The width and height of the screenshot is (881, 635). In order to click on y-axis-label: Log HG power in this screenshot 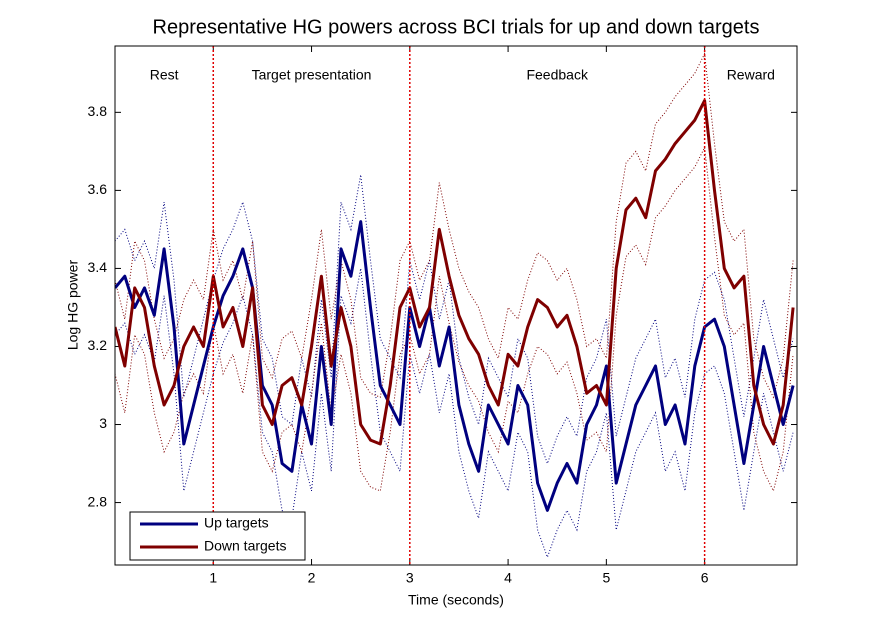, I will do `click(73, 305)`.